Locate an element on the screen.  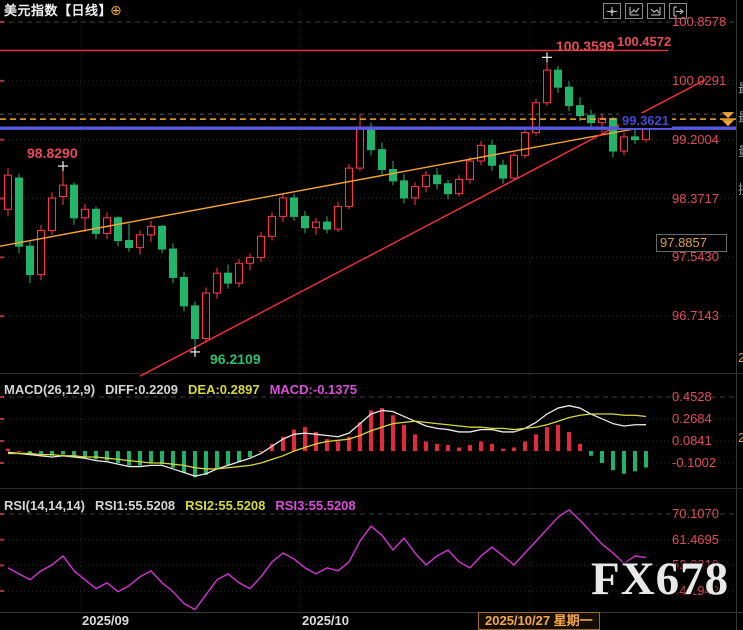
crosshair-icon is located at coordinates (612, 11).